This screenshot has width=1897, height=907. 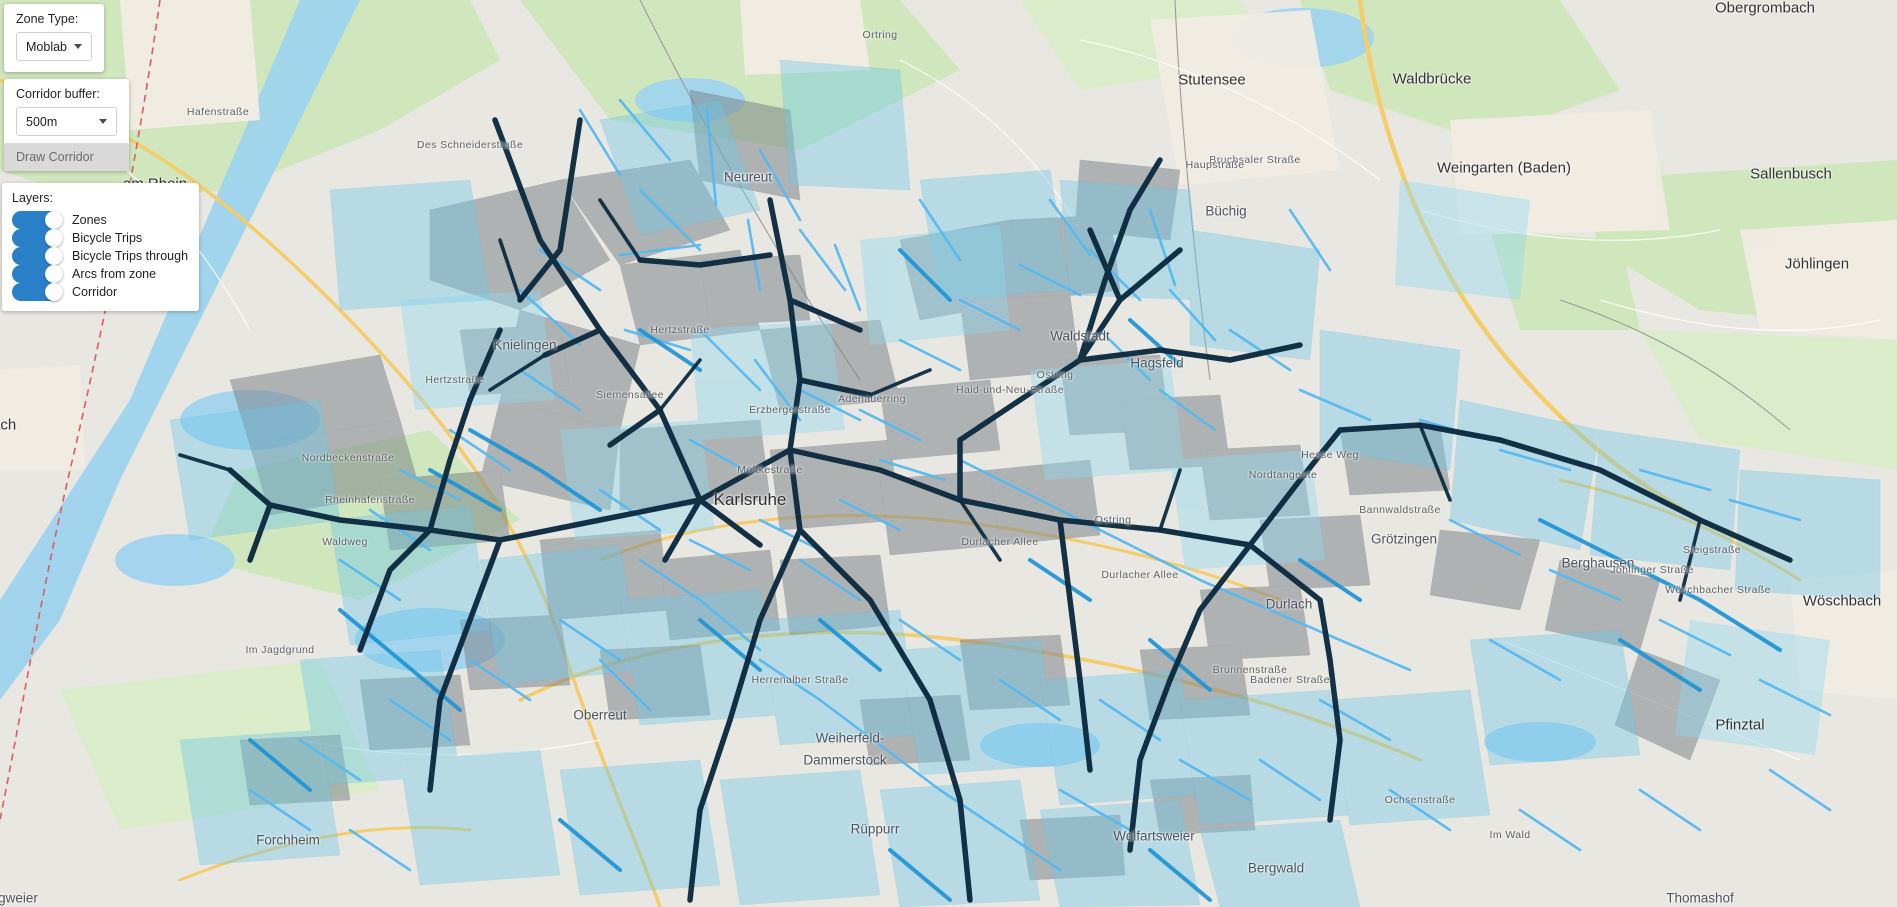 I want to click on corridor-buffer-select: 500m, so click(x=66, y=121).